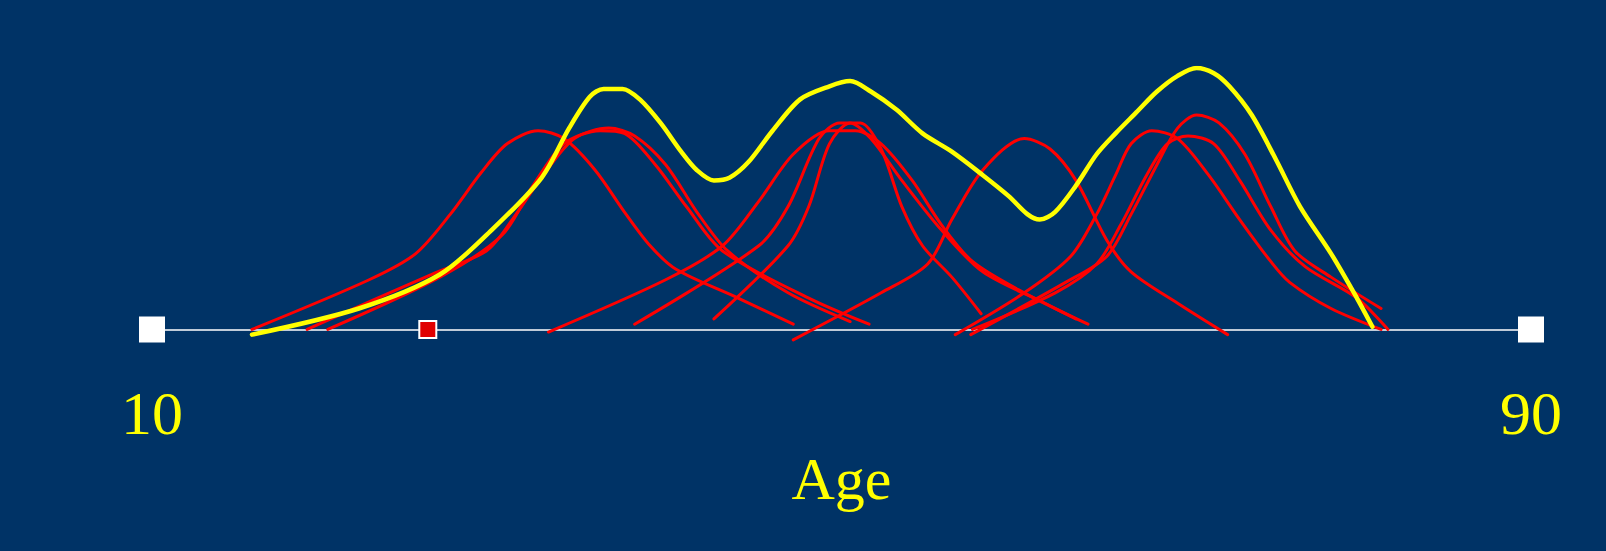 This screenshot has width=1606, height=551. Describe the element at coordinates (1531, 413) in the screenshot. I see `x-tick-label: 90` at that location.